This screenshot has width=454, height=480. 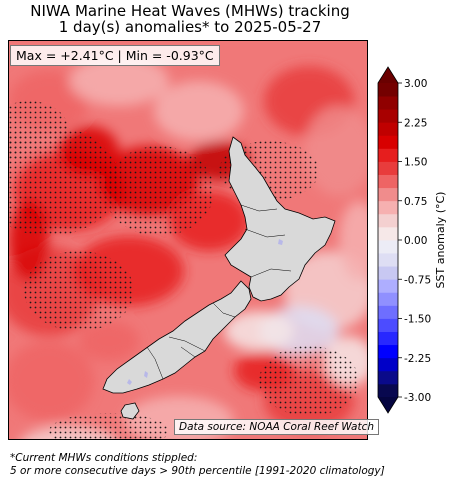 I want to click on colorbar-segments, so click(x=388, y=240).